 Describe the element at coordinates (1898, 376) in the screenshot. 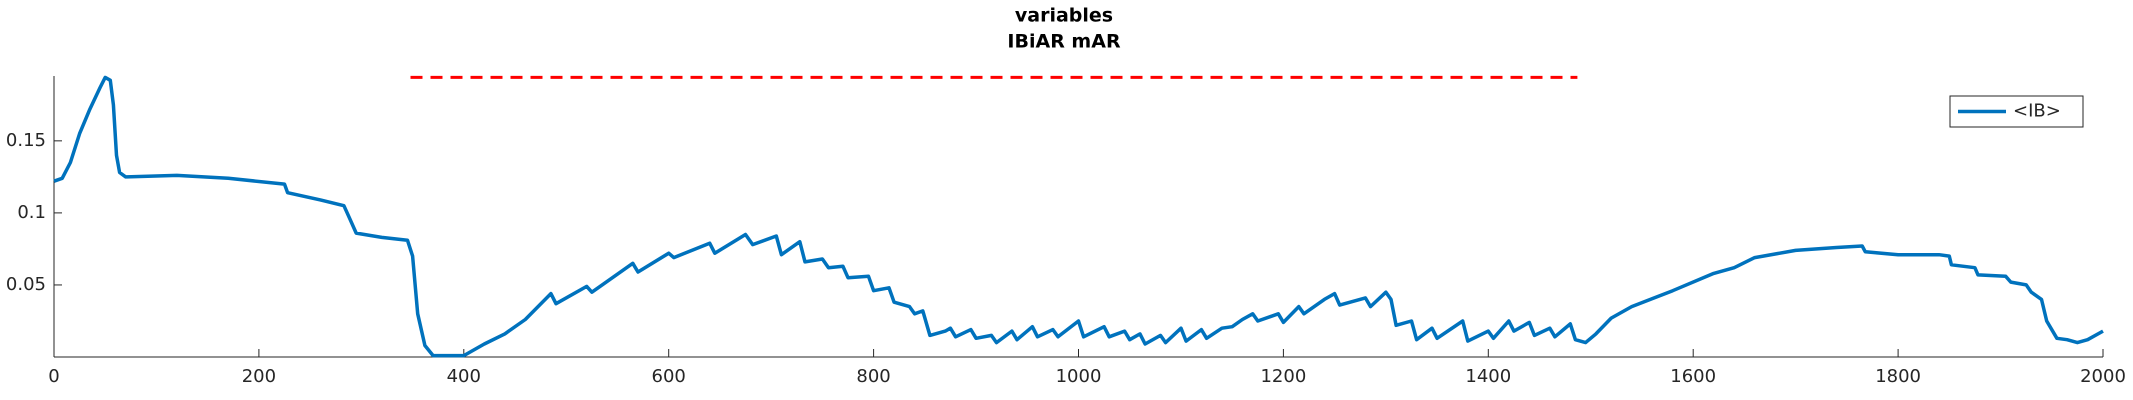

I see `x-tick-label: 1800` at that location.